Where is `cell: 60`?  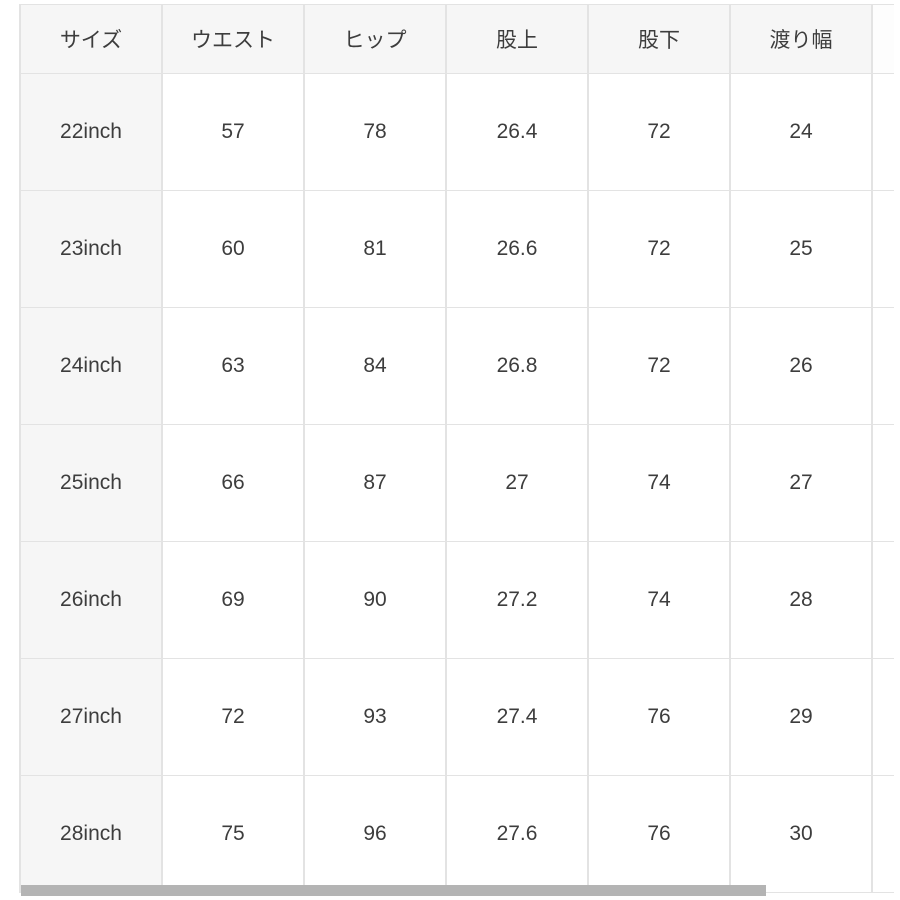
cell: 60 is located at coordinates (233, 249).